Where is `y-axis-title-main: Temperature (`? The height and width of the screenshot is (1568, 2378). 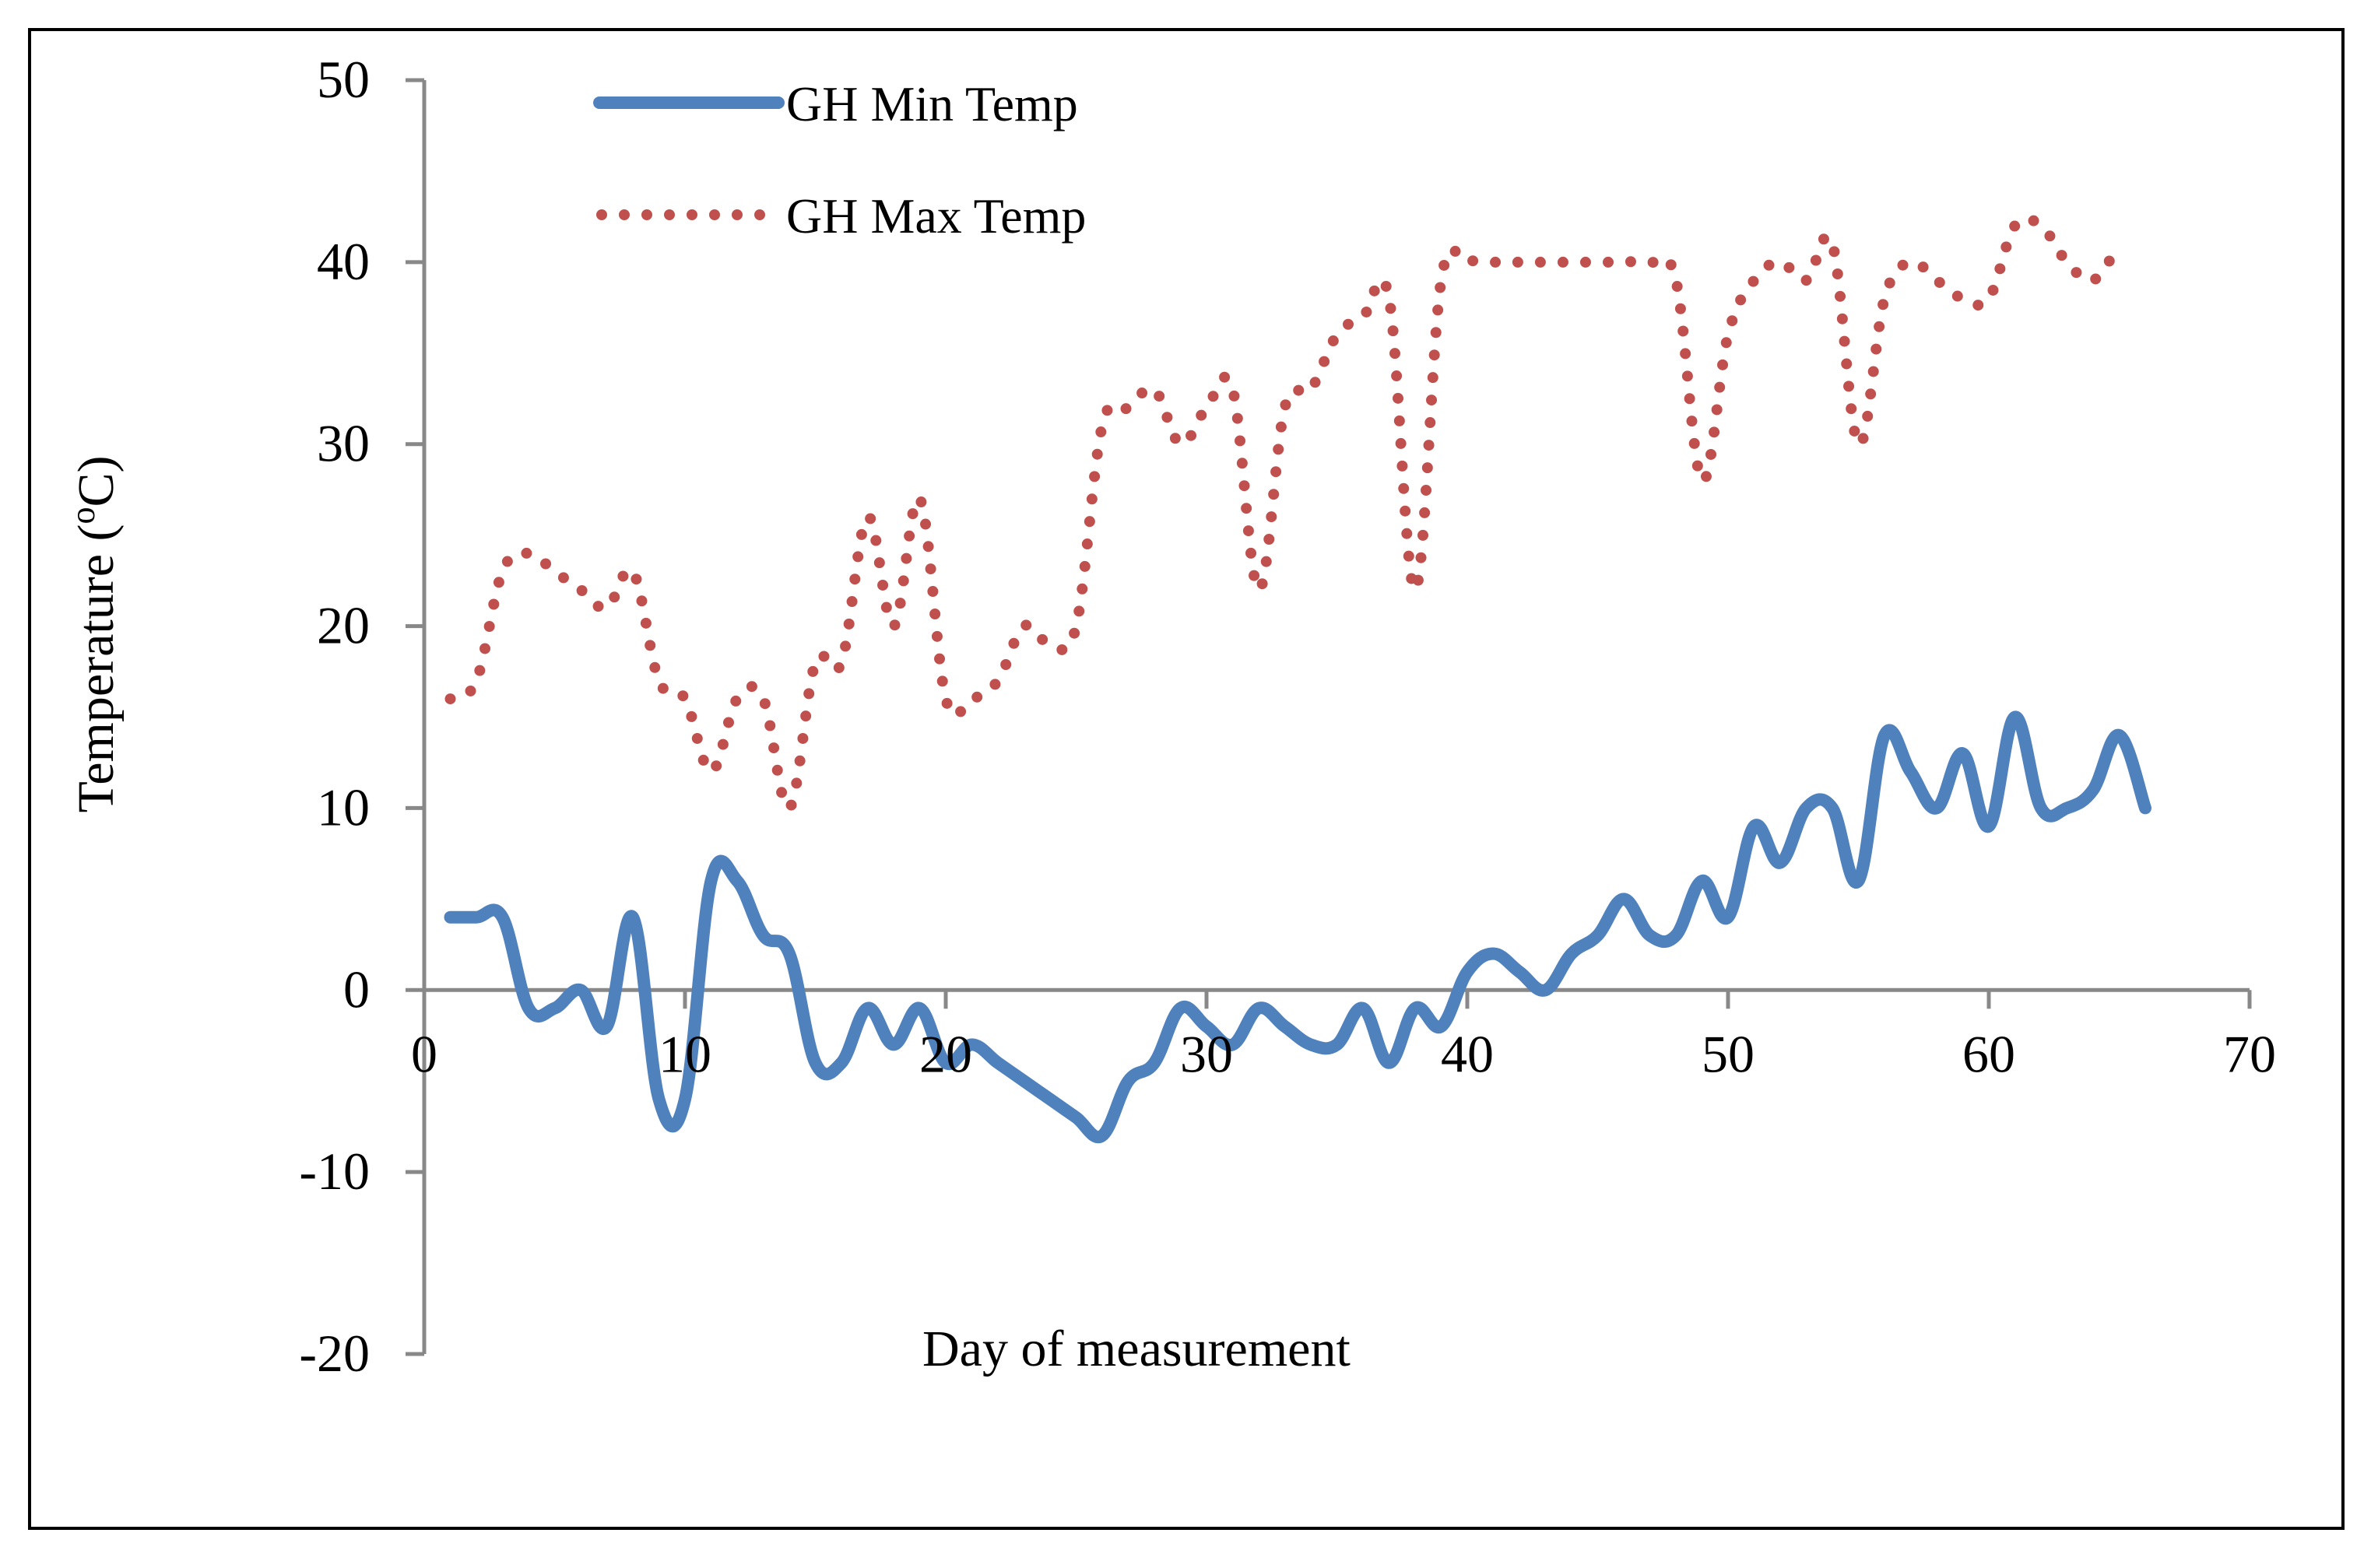
y-axis-title-main: Temperature ( is located at coordinates (96, 668).